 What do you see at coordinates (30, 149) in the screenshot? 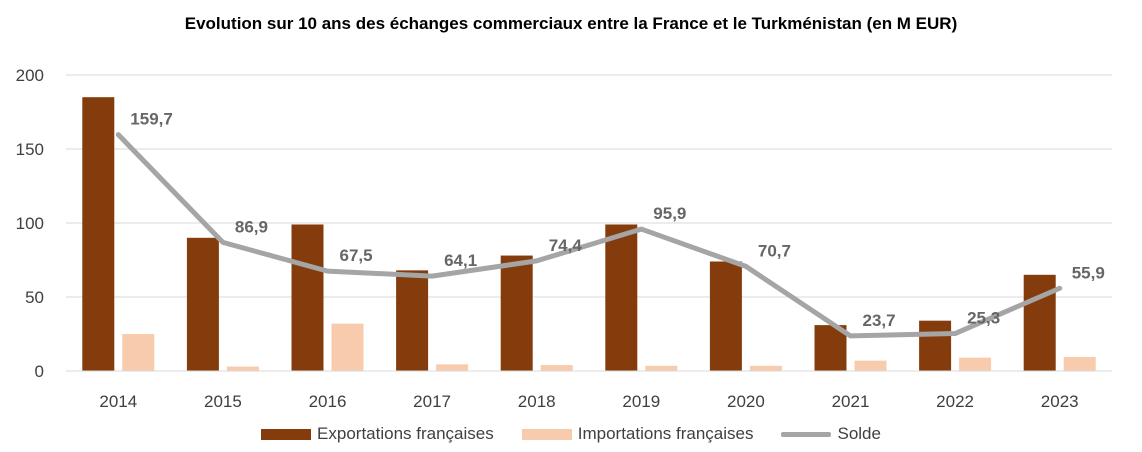
I see `y-tick-label: 150` at bounding box center [30, 149].